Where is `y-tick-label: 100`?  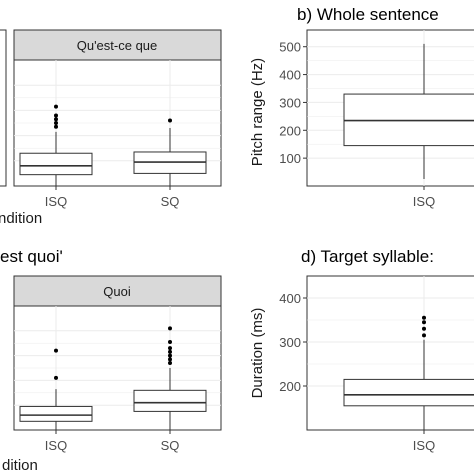 y-tick-label: 100 is located at coordinates (290, 158).